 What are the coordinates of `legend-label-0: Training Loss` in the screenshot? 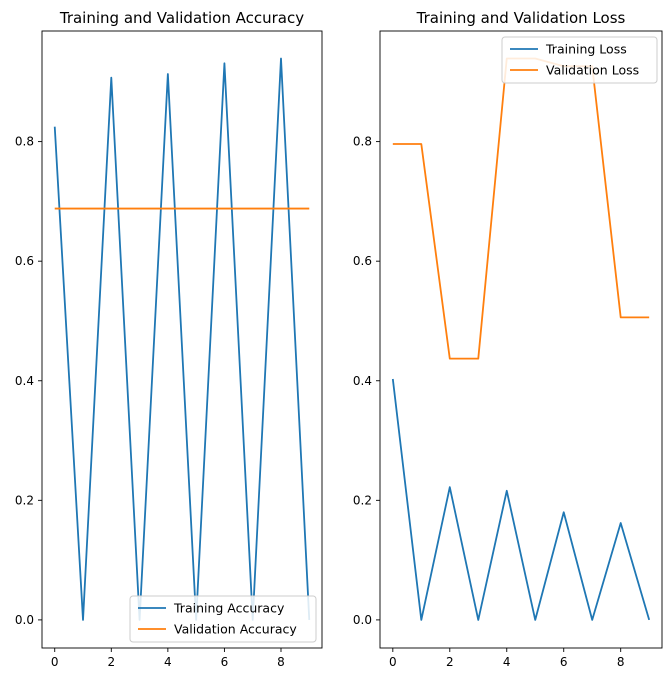 It's located at (586, 49).